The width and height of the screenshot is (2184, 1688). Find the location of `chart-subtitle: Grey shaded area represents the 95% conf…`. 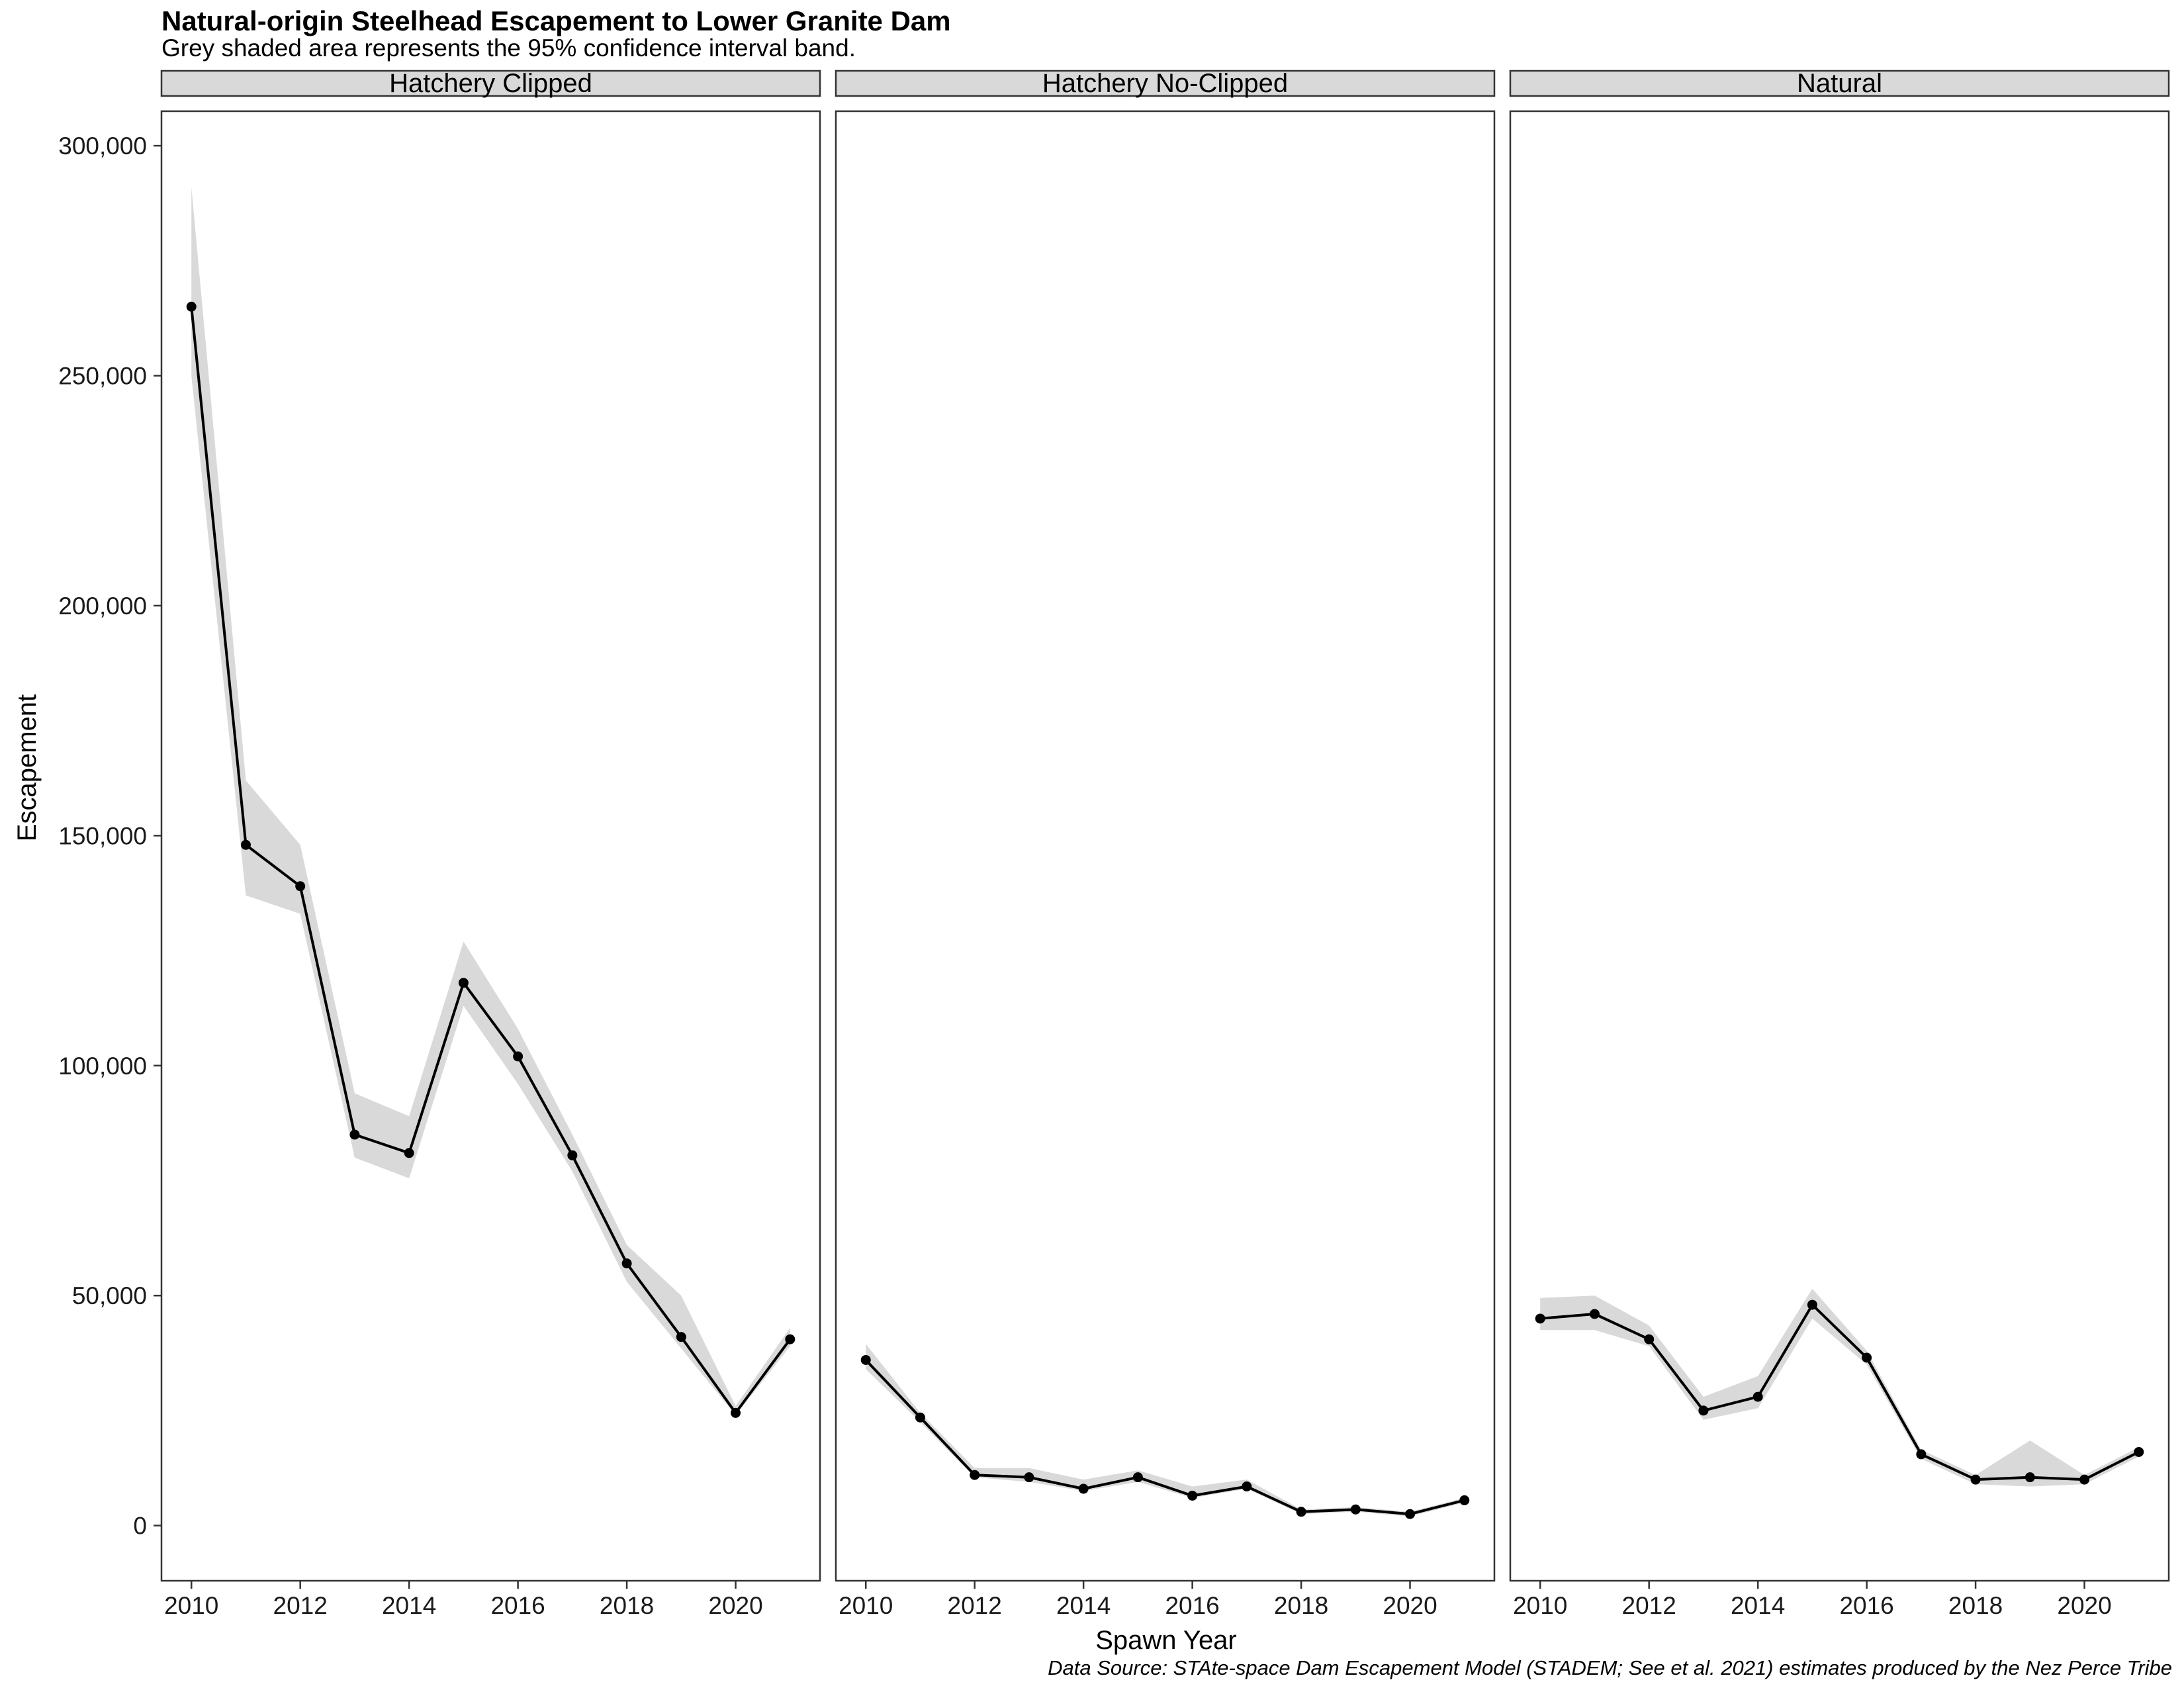

chart-subtitle: Grey shaded area represents the 95% conf… is located at coordinates (508, 48).